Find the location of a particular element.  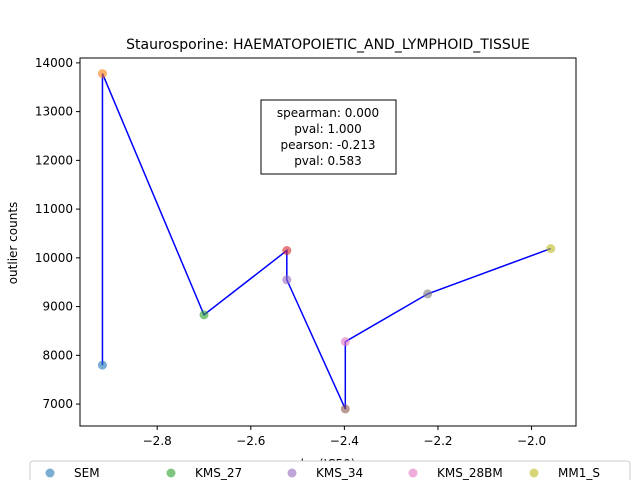

y-axis-label: outlier counts is located at coordinates (13, 243).